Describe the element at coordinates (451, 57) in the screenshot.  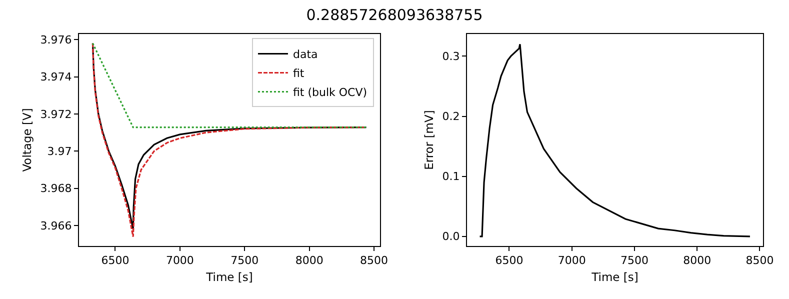
I see `y-tick-label: 0.3` at that location.